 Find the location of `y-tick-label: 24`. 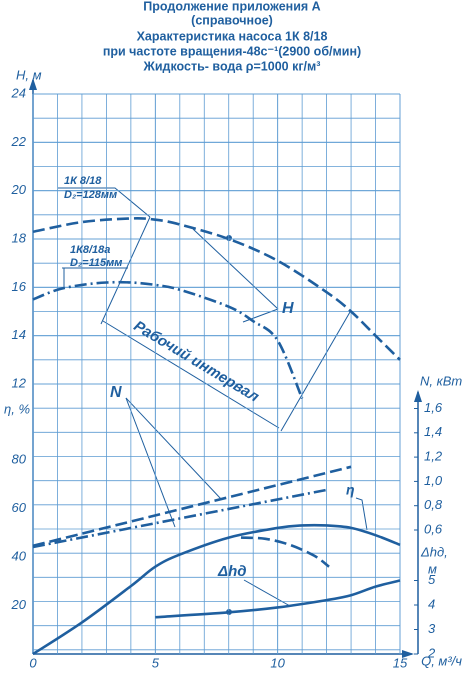

y-tick-label: 24 is located at coordinates (18, 92).